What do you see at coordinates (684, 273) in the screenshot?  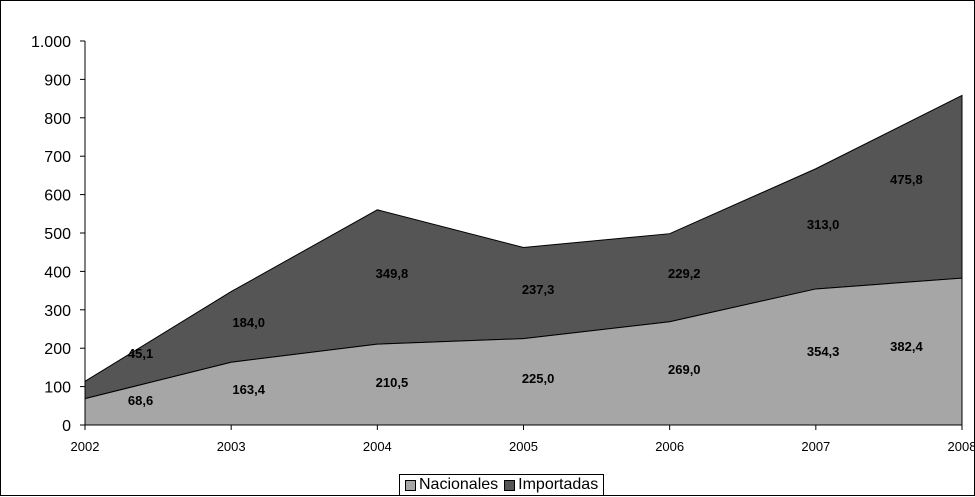 I see `data-label-importadas: 229,2` at bounding box center [684, 273].